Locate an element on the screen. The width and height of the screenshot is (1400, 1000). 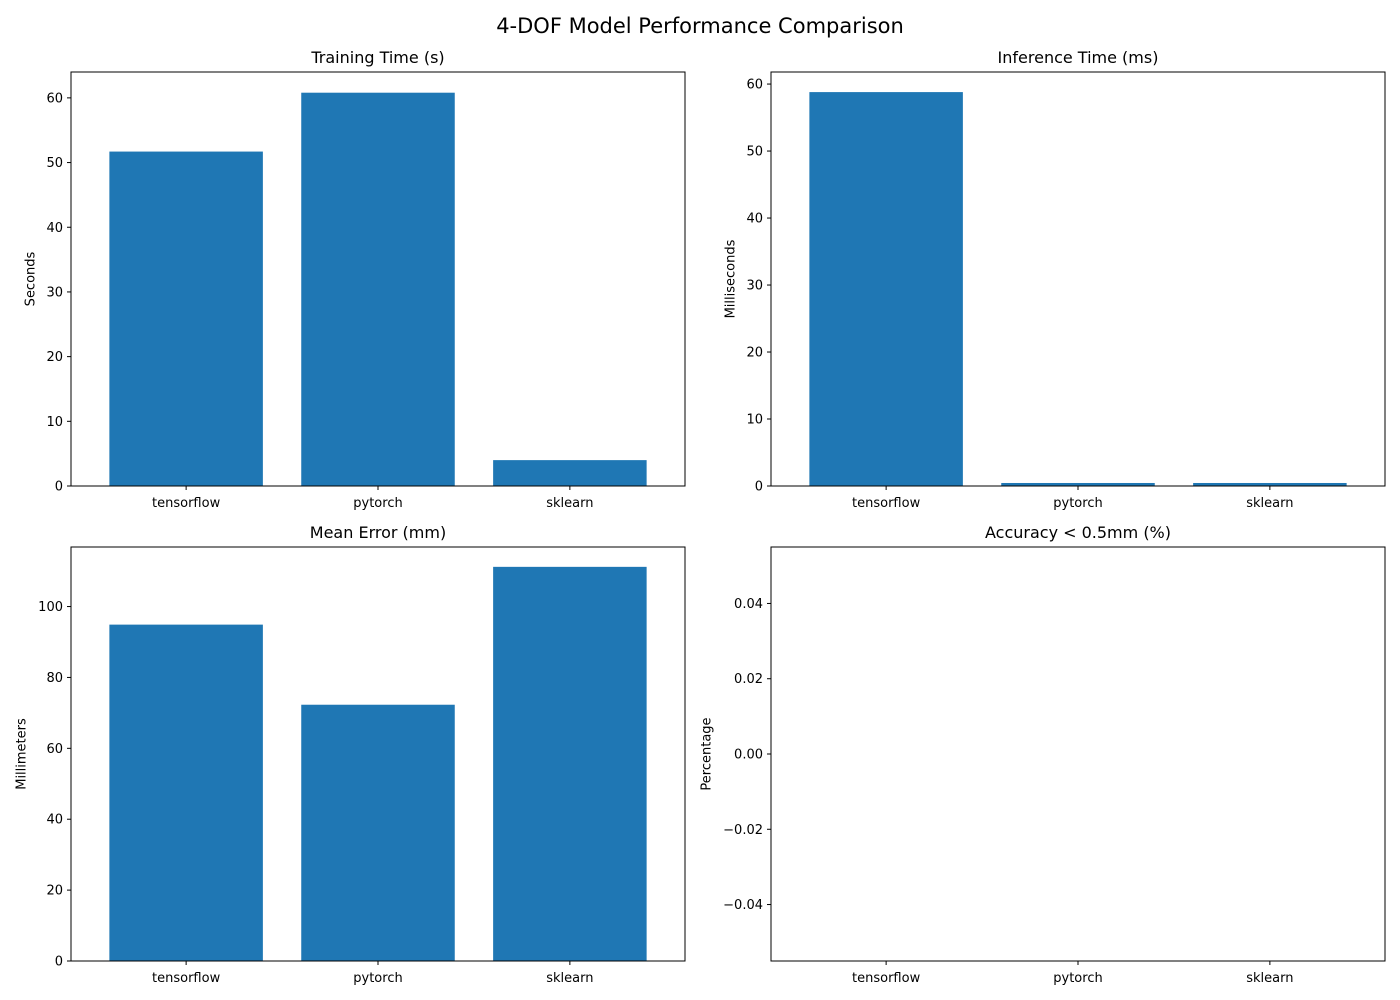
subplot-title: Inference Time (ms) is located at coordinates (1078, 57).